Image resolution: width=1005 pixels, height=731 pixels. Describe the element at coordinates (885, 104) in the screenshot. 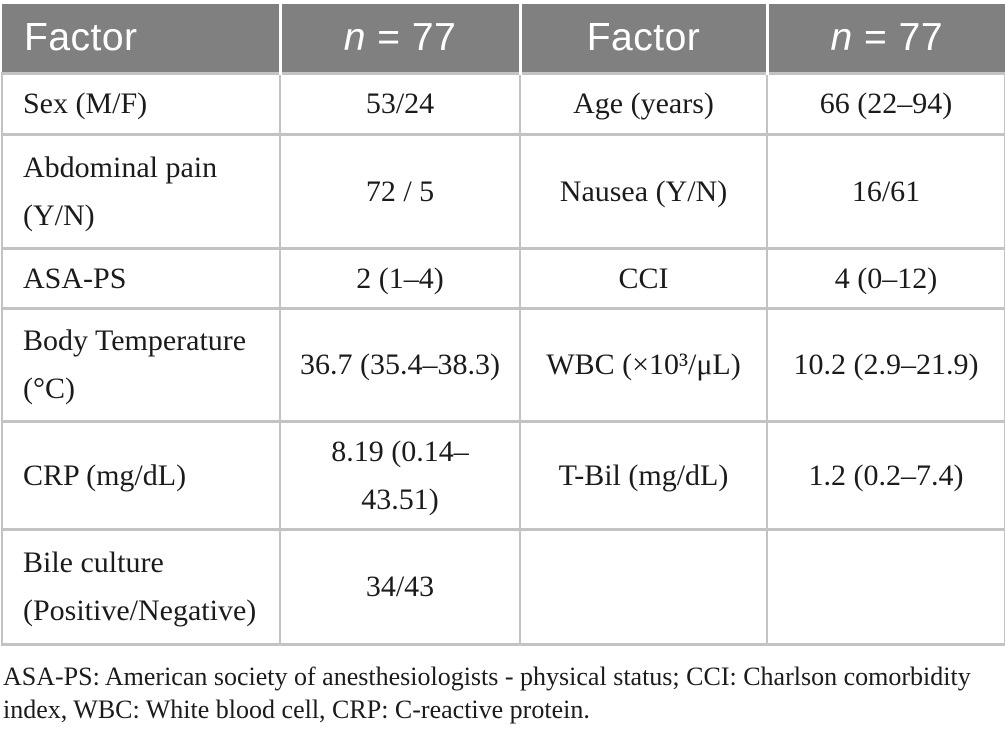

I see `cell-value: 66 (22–94)` at that location.